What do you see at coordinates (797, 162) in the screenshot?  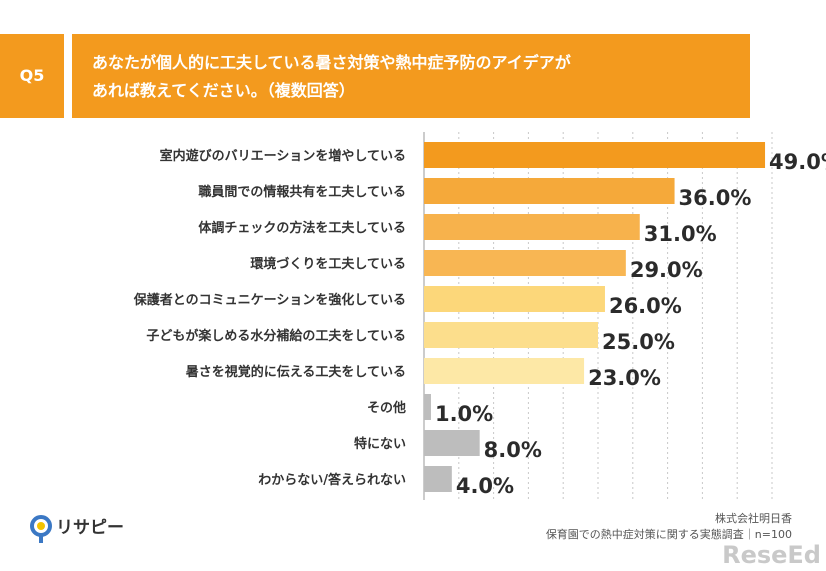 I see `value-label: 49.0%` at bounding box center [797, 162].